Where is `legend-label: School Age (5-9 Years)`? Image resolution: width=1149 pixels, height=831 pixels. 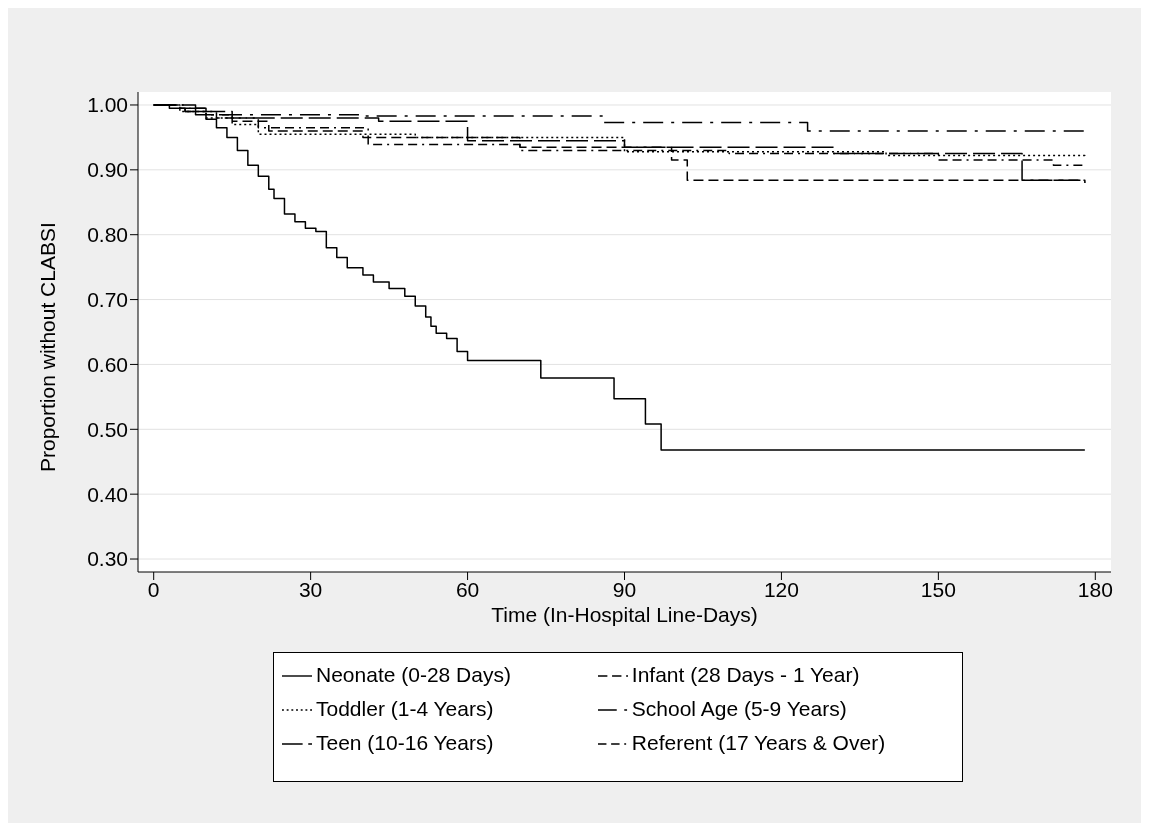 legend-label: School Age (5-9 Years) is located at coordinates (739, 708).